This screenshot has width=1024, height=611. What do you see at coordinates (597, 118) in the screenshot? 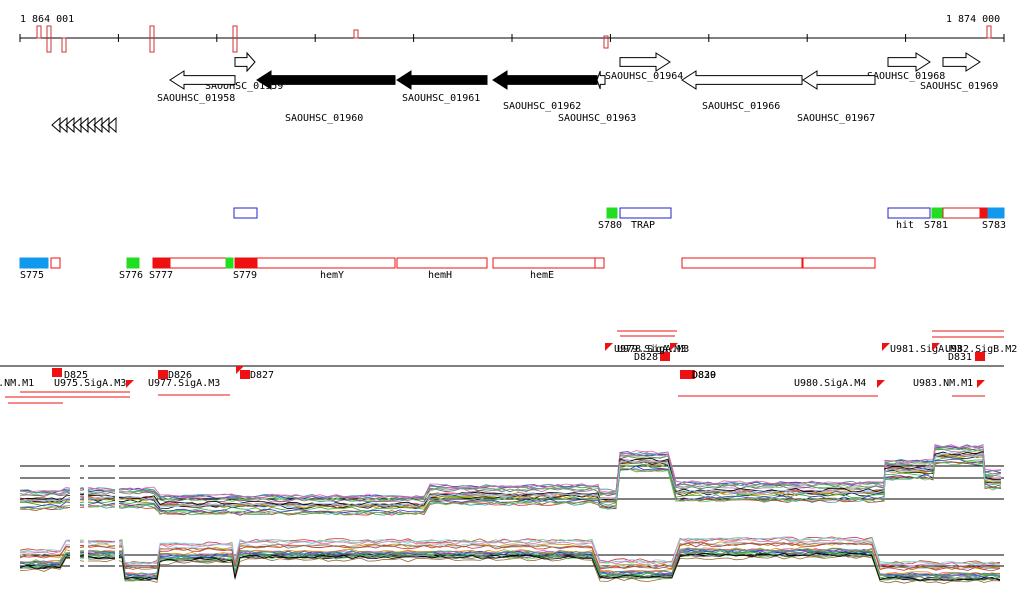
I see `gene-label: SAOUHSC_01963` at bounding box center [597, 118].